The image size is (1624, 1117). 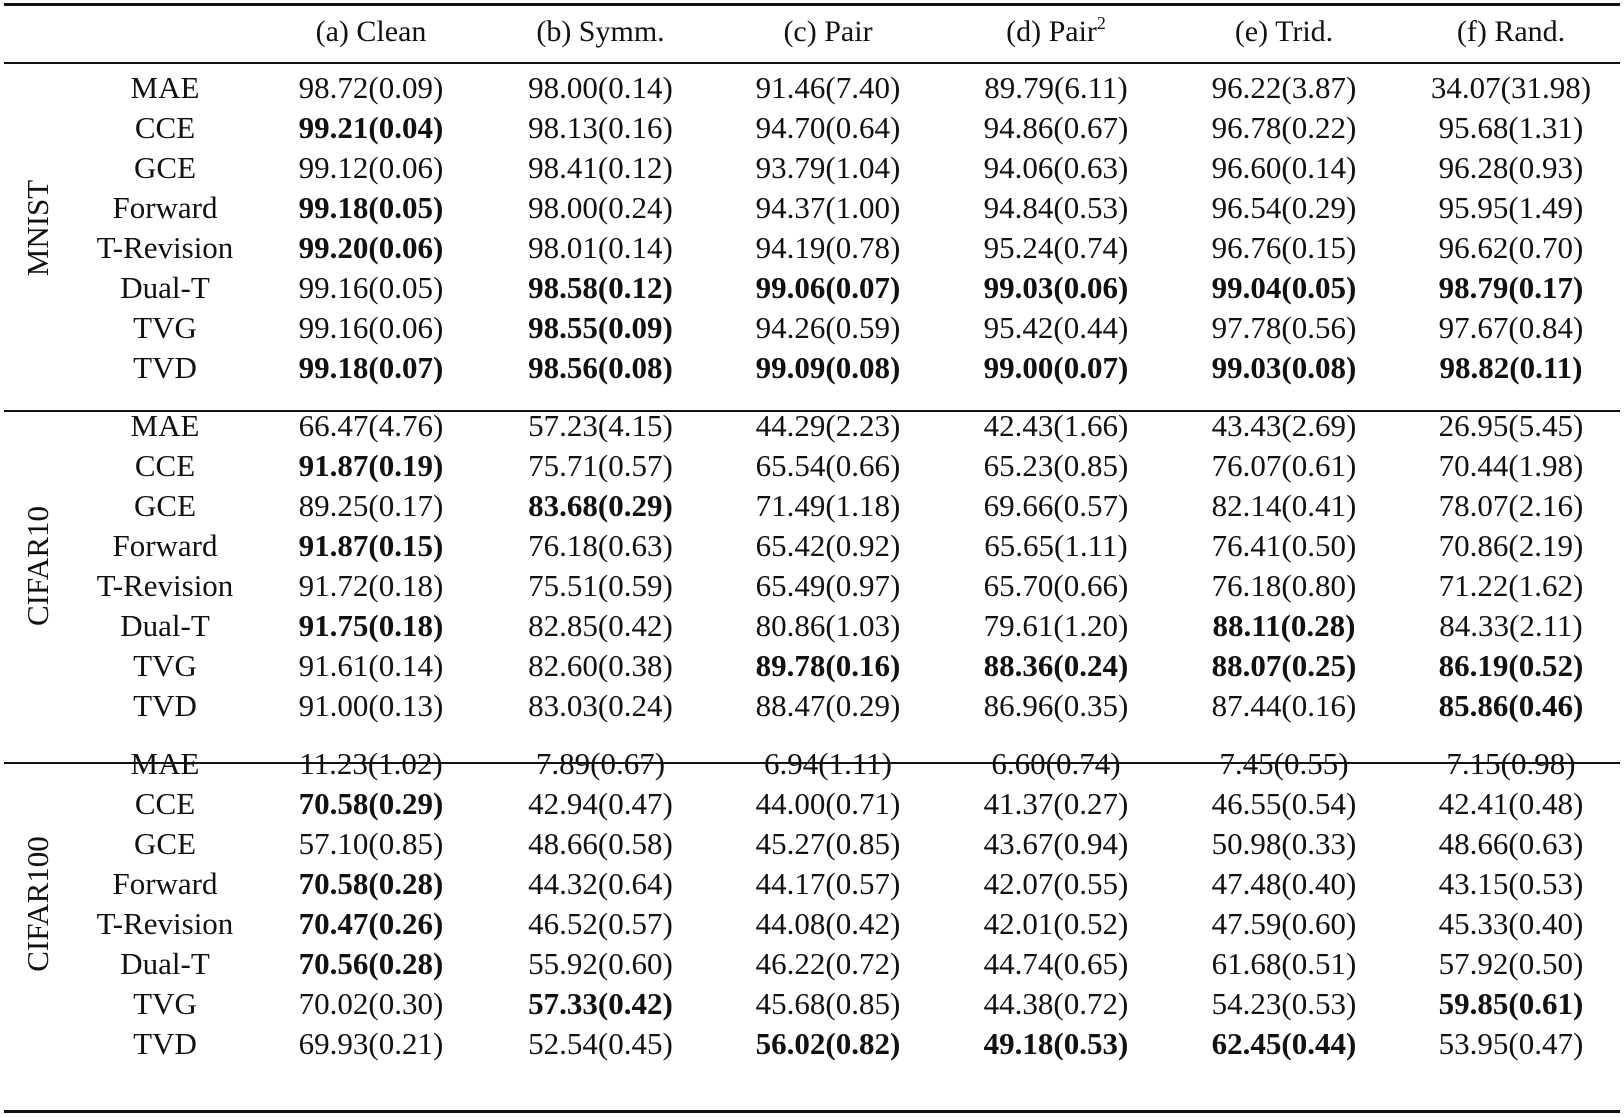 I want to click on table-cell: 96.60(0.14), so click(x=1284, y=167).